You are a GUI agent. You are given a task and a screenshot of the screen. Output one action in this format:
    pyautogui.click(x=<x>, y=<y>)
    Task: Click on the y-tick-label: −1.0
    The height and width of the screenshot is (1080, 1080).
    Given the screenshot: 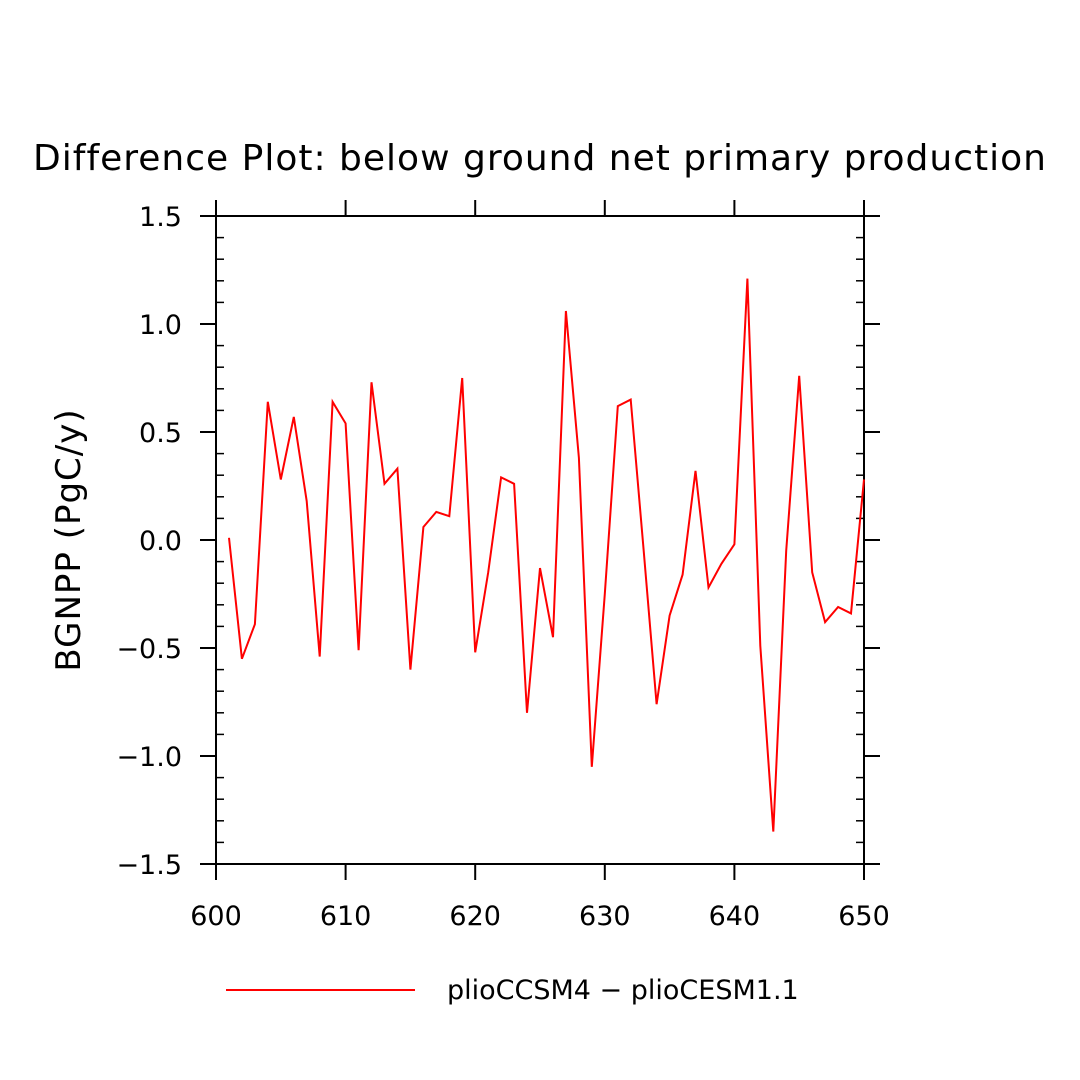 What is the action you would take?
    pyautogui.click(x=149, y=757)
    